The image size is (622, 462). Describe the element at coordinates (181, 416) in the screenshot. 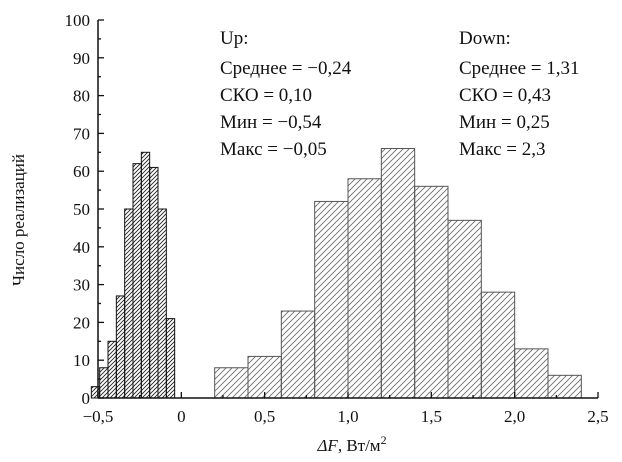

I see `x-tick-label-1: 0` at that location.